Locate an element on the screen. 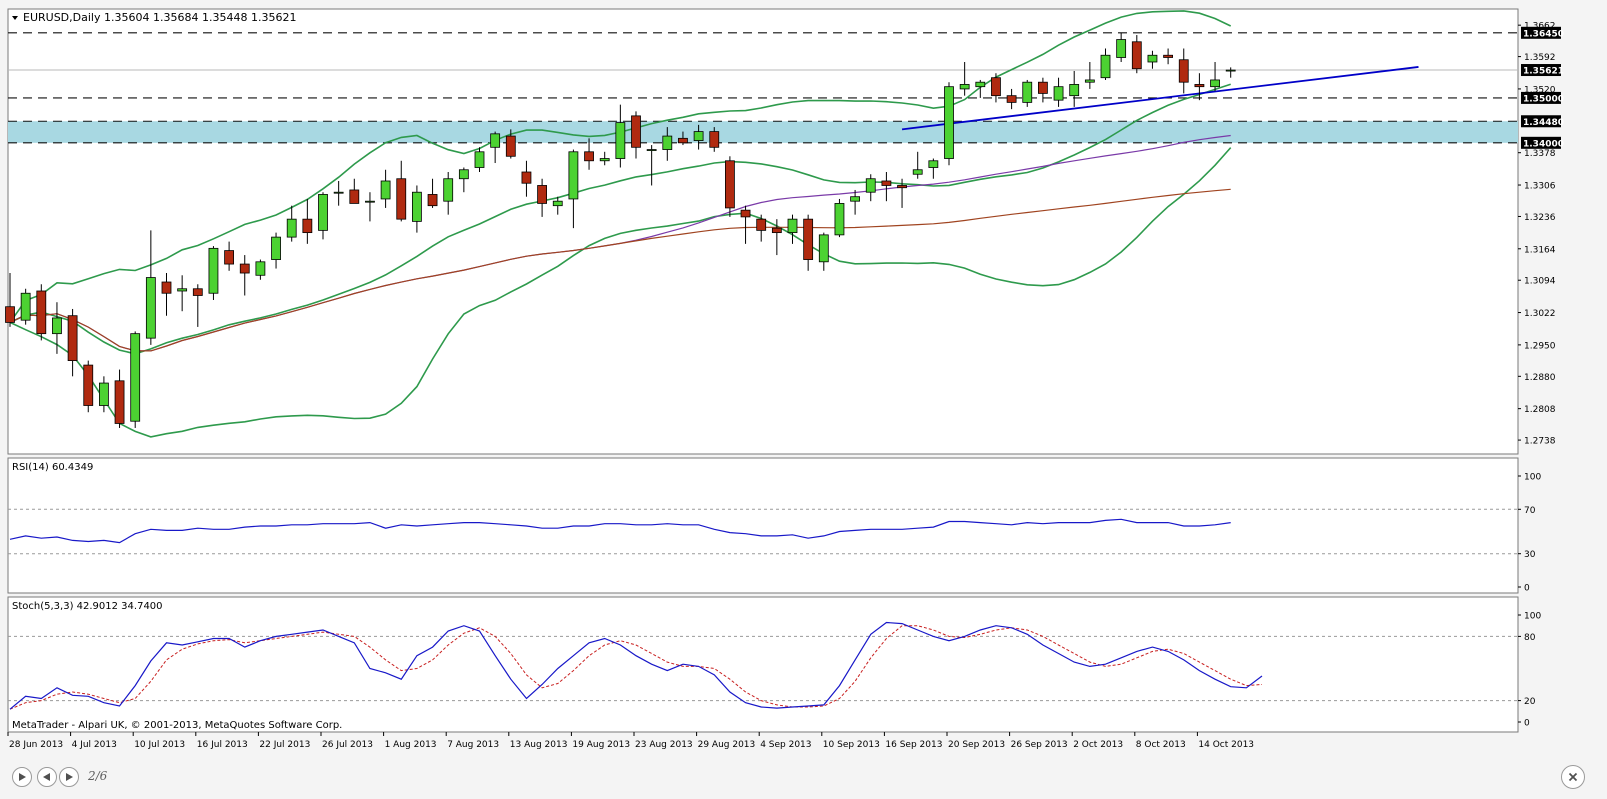 The width and height of the screenshot is (1607, 799). previous-button is located at coordinates (47, 777).